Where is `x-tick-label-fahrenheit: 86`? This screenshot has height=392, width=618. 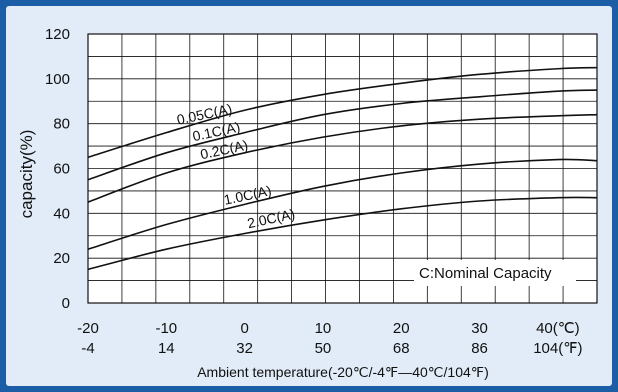
x-tick-label-fahrenheit: 86 is located at coordinates (479, 348).